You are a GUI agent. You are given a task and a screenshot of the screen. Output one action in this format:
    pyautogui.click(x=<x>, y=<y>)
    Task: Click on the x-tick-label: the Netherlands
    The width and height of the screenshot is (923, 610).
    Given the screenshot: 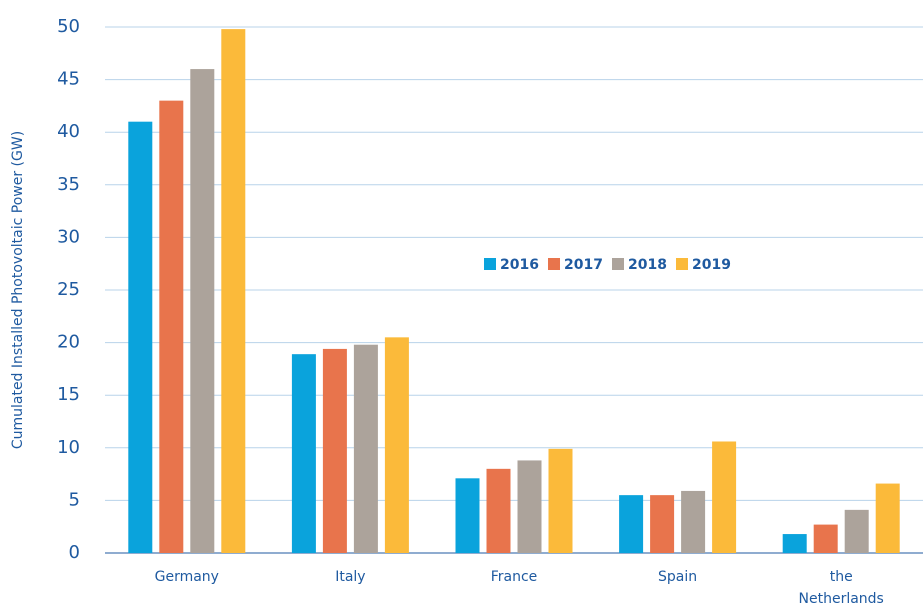 What is the action you would take?
    pyautogui.click(x=841, y=588)
    